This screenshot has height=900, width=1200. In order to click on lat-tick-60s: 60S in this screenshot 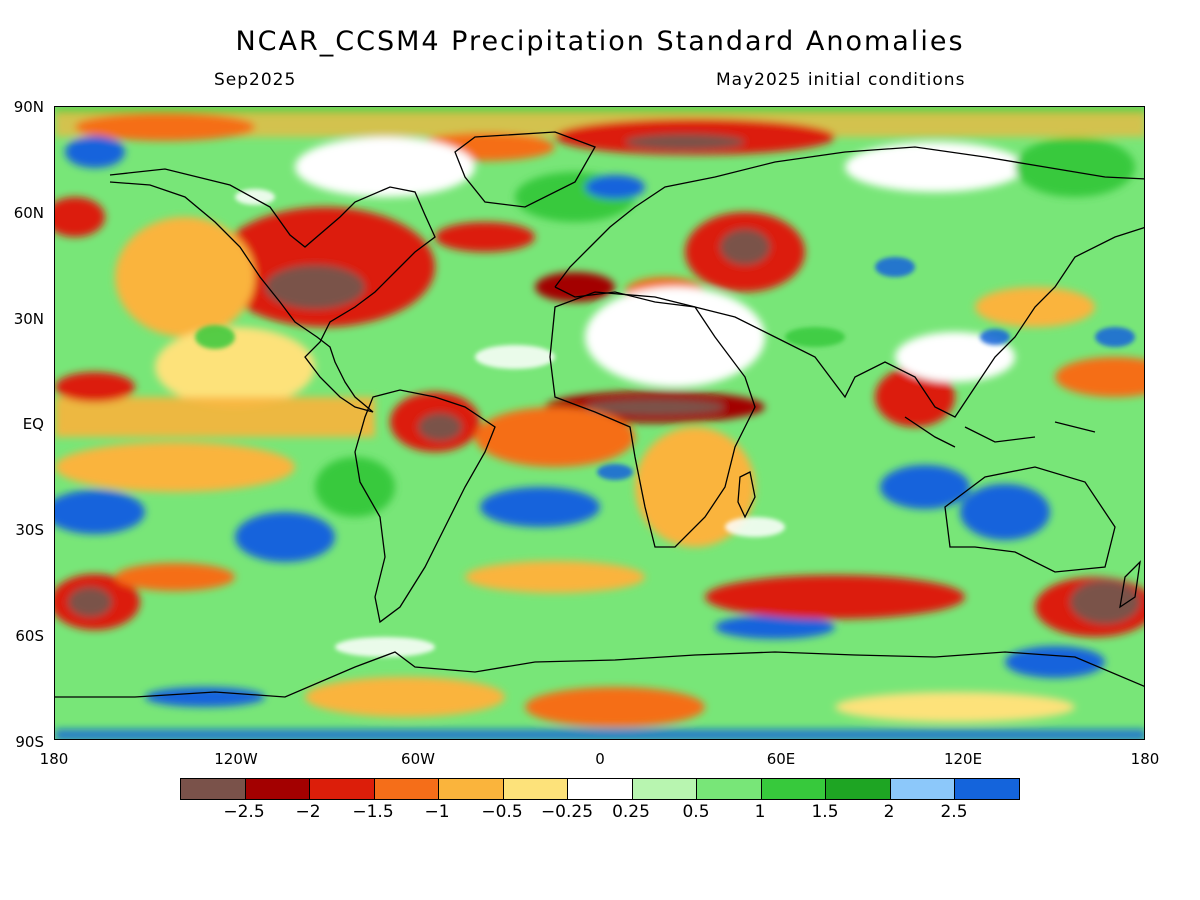, I will do `click(29, 636)`.